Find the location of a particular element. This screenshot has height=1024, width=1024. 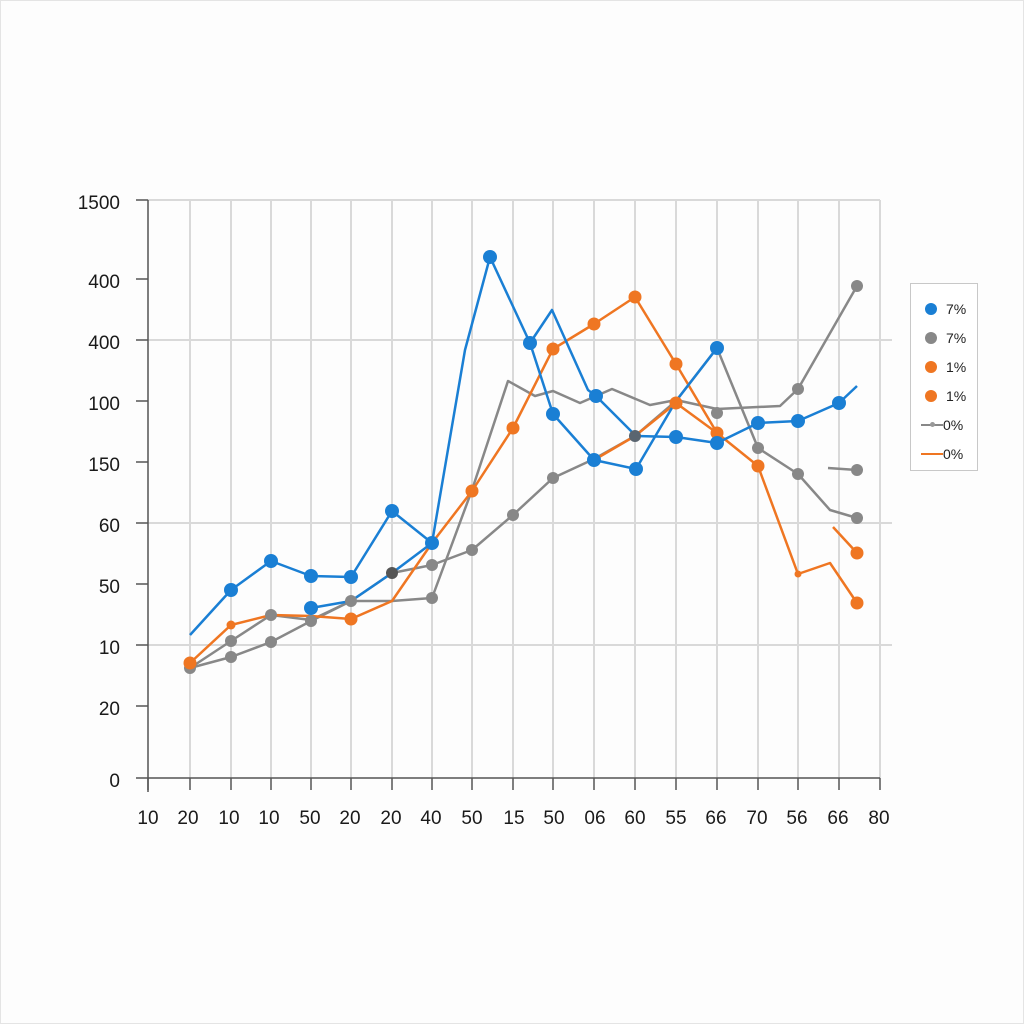

x-tick-label: 15 is located at coordinates (513, 818).